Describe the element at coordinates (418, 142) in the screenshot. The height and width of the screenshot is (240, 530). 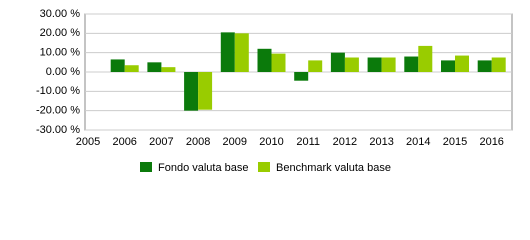
I see `x-tick-label: 2014` at that location.